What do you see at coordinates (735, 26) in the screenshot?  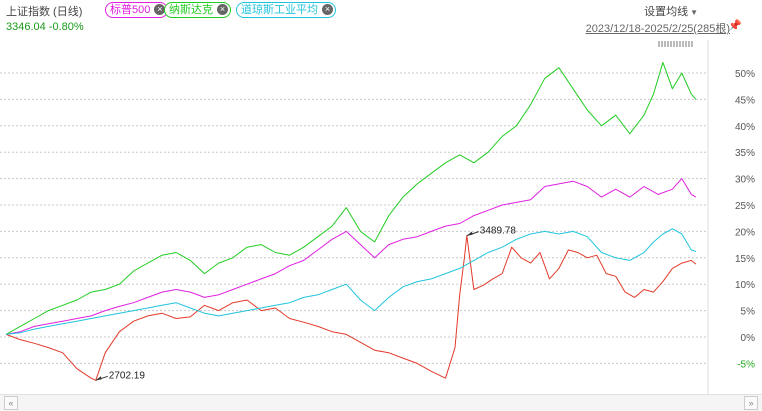 I see `pin-icon: 📌` at bounding box center [735, 26].